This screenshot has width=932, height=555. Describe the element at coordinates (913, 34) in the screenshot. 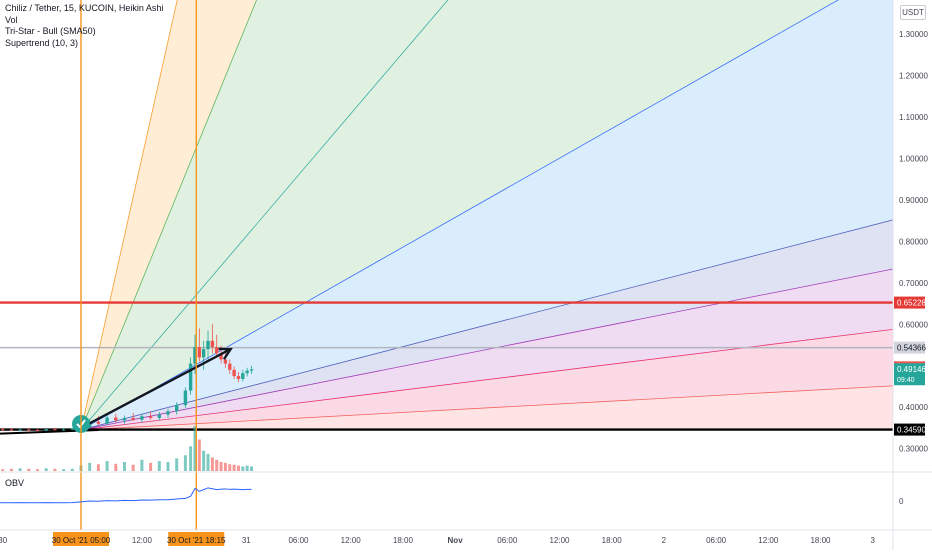

I see `y-tick-label: 1.30000` at that location.